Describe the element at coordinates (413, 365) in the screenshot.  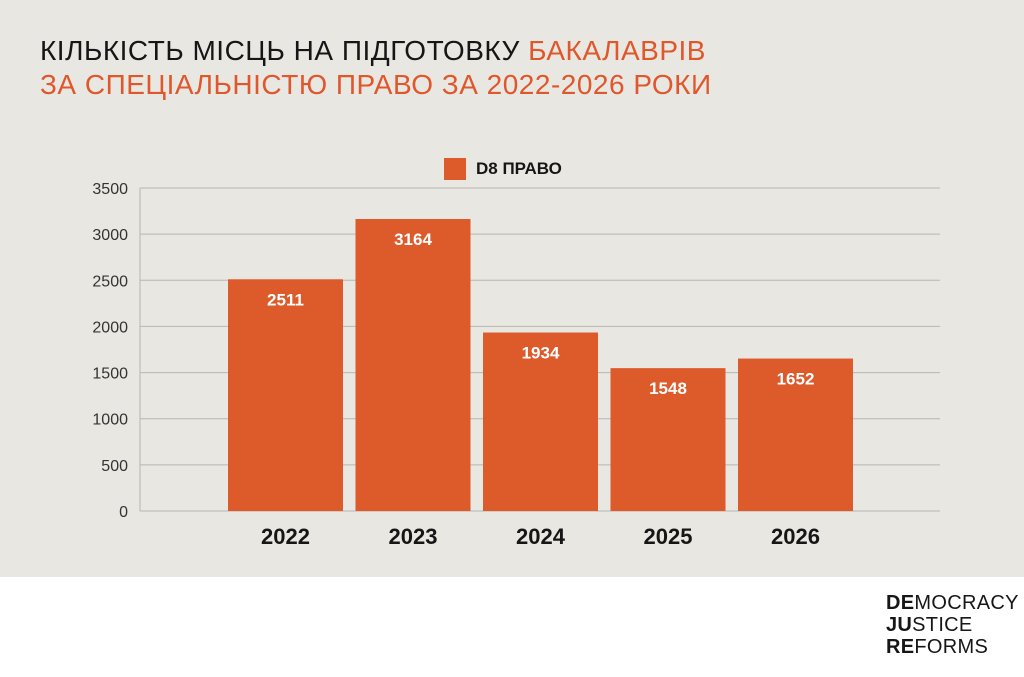
I see `bar-2023` at that location.